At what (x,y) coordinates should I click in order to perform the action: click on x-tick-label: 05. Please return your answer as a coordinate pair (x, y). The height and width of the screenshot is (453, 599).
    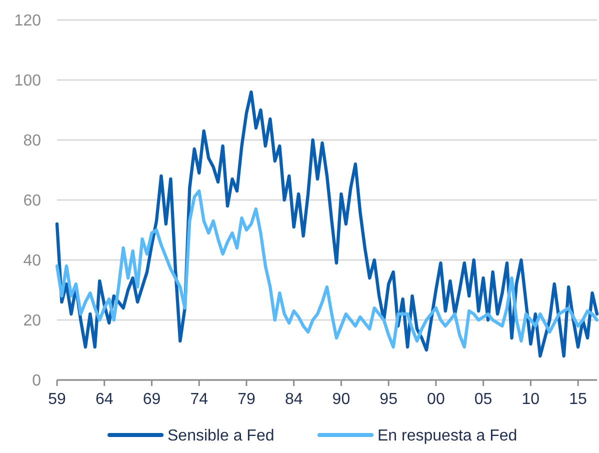
    Looking at the image, I should click on (483, 399).